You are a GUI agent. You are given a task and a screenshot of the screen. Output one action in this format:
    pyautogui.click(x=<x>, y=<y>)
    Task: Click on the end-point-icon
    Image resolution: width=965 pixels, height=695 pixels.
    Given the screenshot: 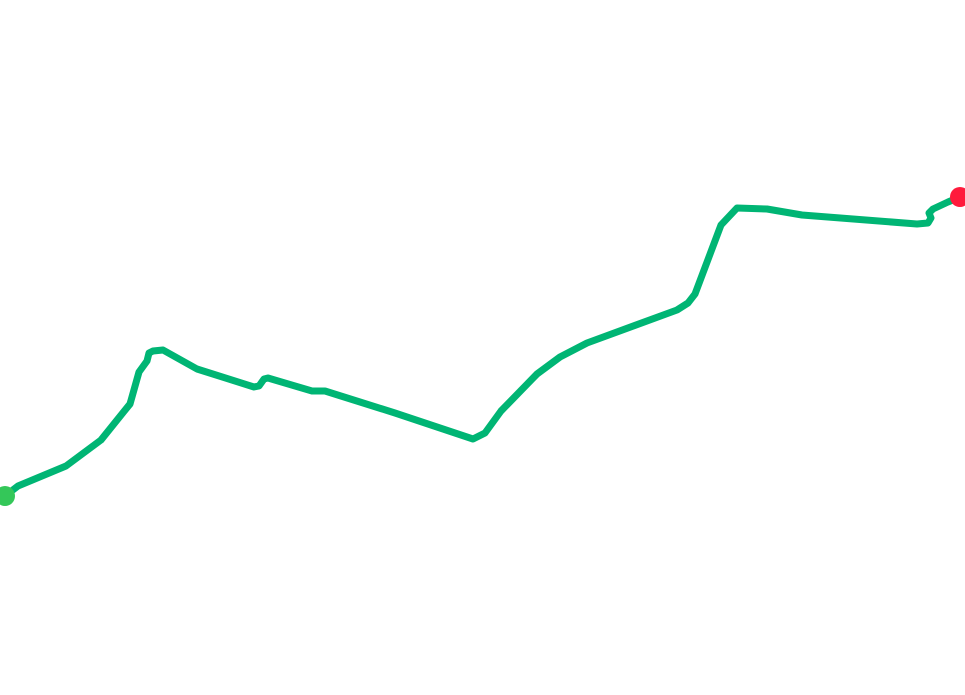 What is the action you would take?
    pyautogui.click(x=957, y=197)
    